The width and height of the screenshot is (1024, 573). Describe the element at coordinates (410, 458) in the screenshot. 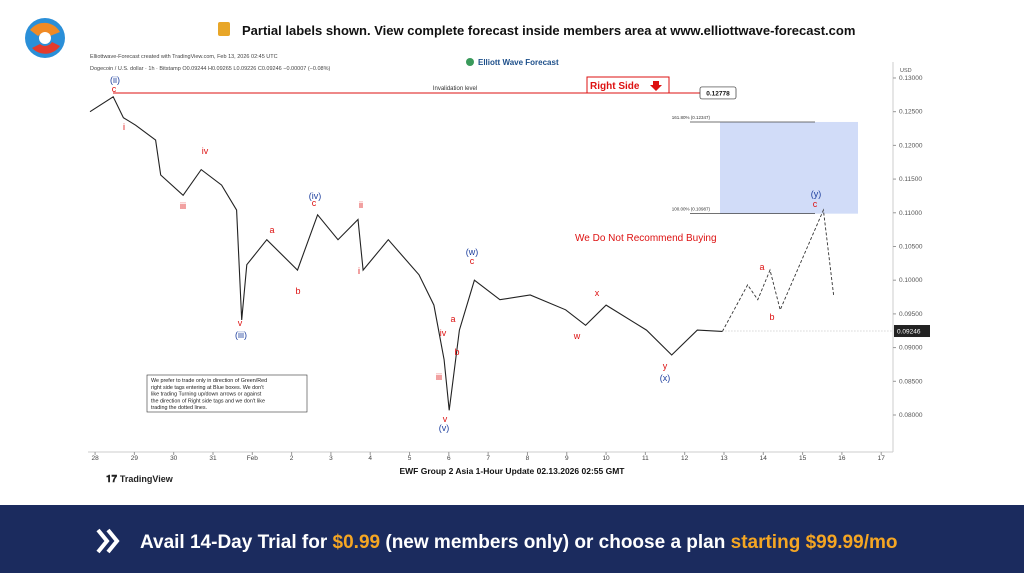

I see `x-tick-label: 5` at that location.